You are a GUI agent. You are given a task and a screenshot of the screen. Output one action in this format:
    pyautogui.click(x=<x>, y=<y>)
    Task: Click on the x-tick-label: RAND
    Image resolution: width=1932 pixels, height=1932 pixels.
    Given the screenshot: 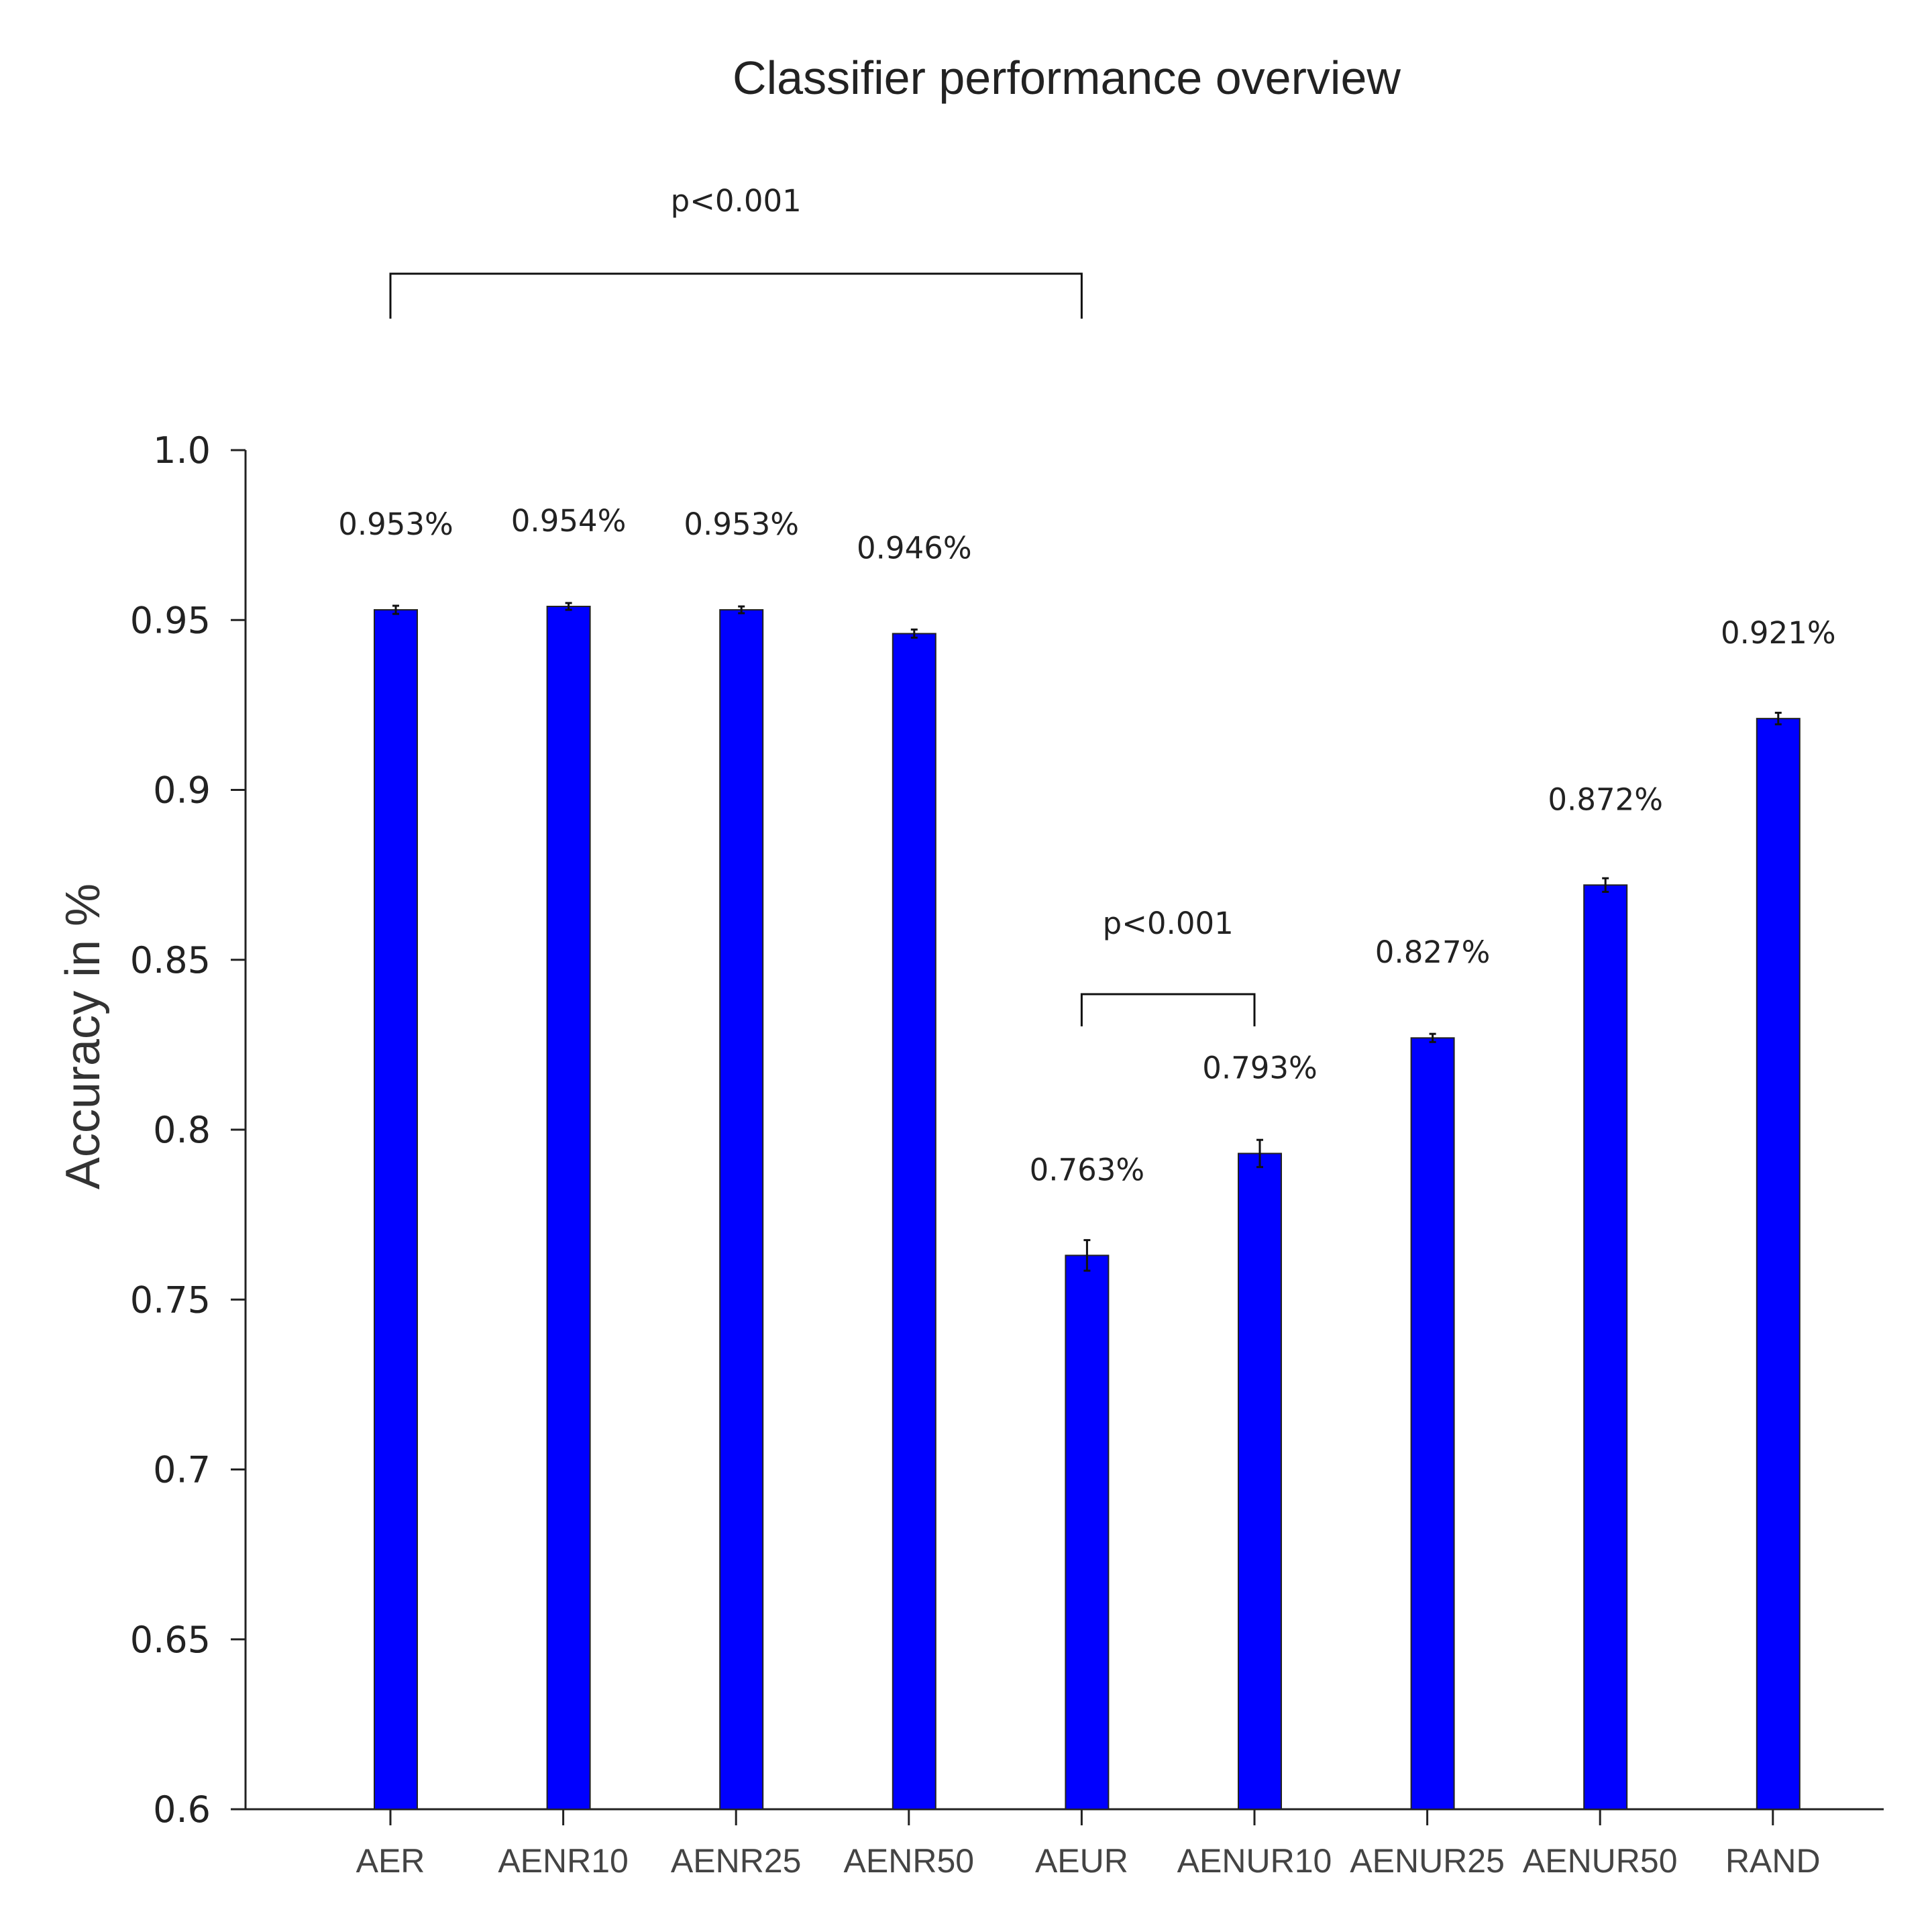 What is the action you would take?
    pyautogui.click(x=1773, y=1861)
    